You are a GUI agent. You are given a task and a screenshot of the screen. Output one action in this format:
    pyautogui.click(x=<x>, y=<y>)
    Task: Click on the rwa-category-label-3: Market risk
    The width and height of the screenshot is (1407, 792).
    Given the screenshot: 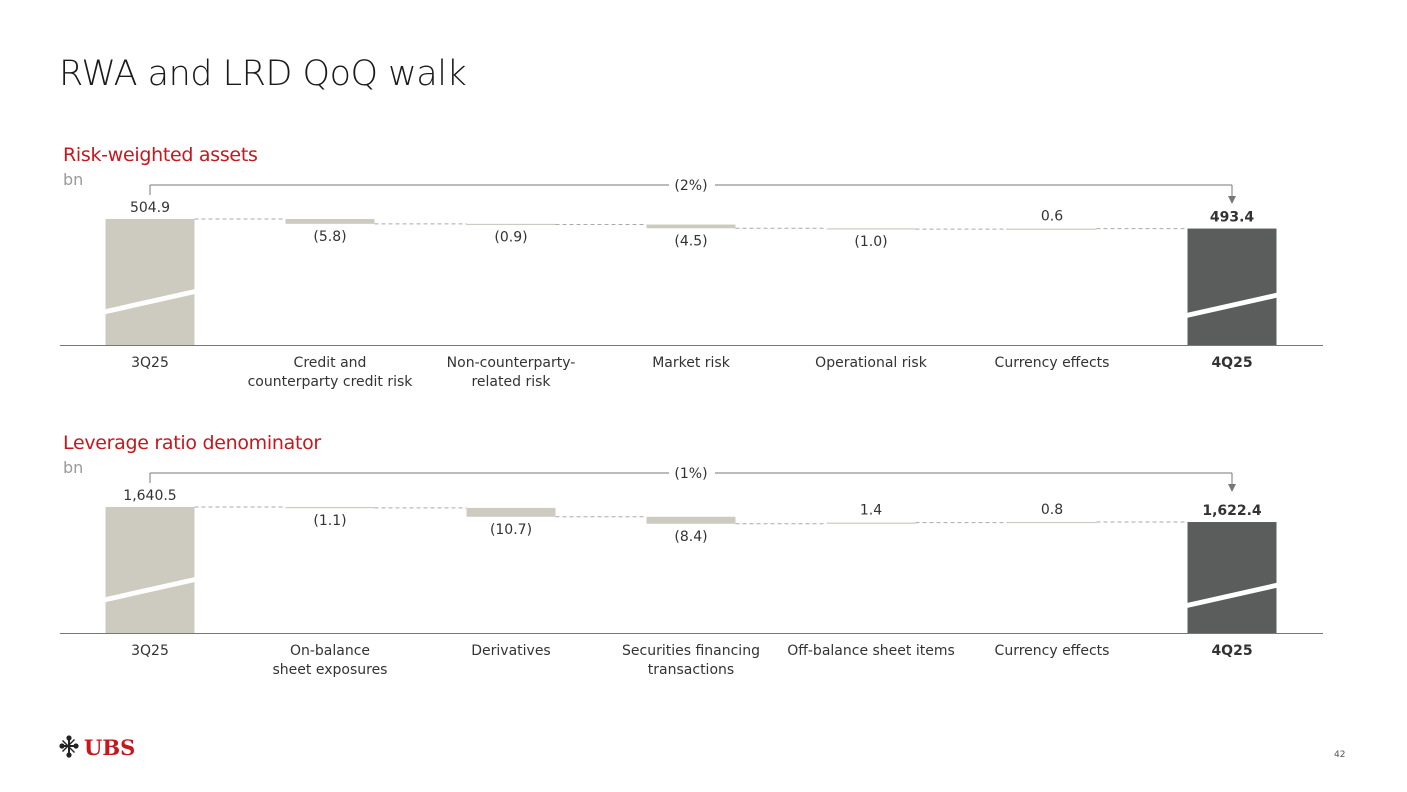 What is the action you would take?
    pyautogui.click(x=691, y=363)
    